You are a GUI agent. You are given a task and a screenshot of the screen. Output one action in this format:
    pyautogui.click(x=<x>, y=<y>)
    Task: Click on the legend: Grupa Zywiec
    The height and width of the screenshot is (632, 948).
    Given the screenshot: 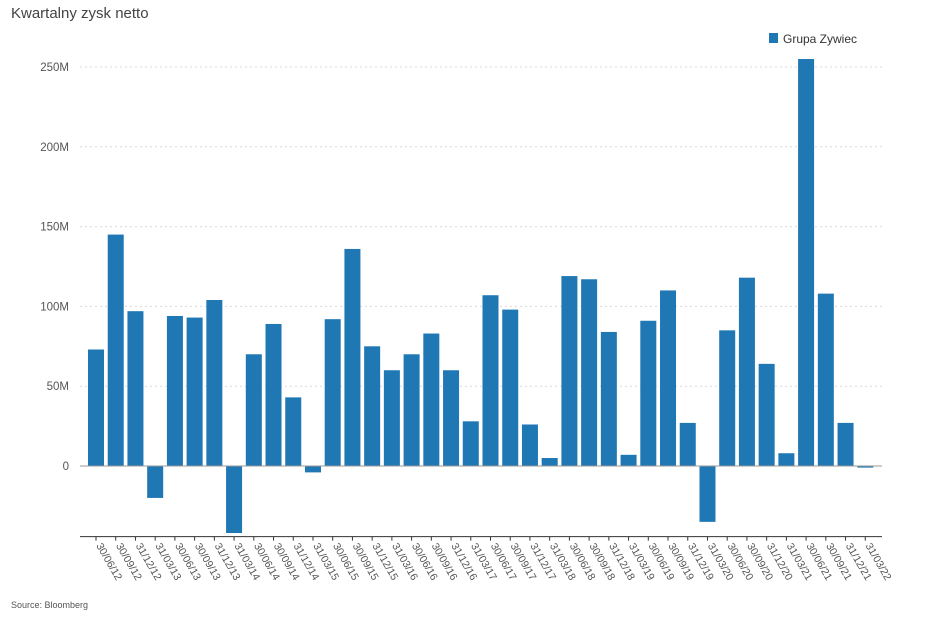 What is the action you would take?
    pyautogui.click(x=813, y=39)
    